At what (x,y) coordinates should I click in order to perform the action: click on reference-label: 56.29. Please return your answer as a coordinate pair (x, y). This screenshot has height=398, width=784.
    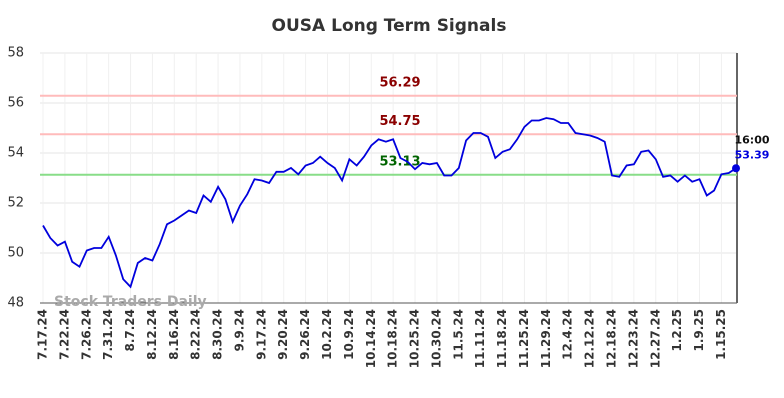
    Looking at the image, I should click on (399, 82).